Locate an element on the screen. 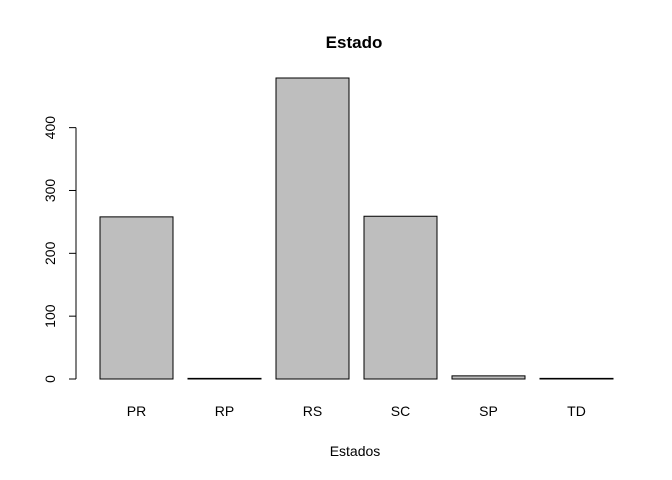 This screenshot has width=672, height=480. y-tick-label-200: 200 is located at coordinates (50, 253).